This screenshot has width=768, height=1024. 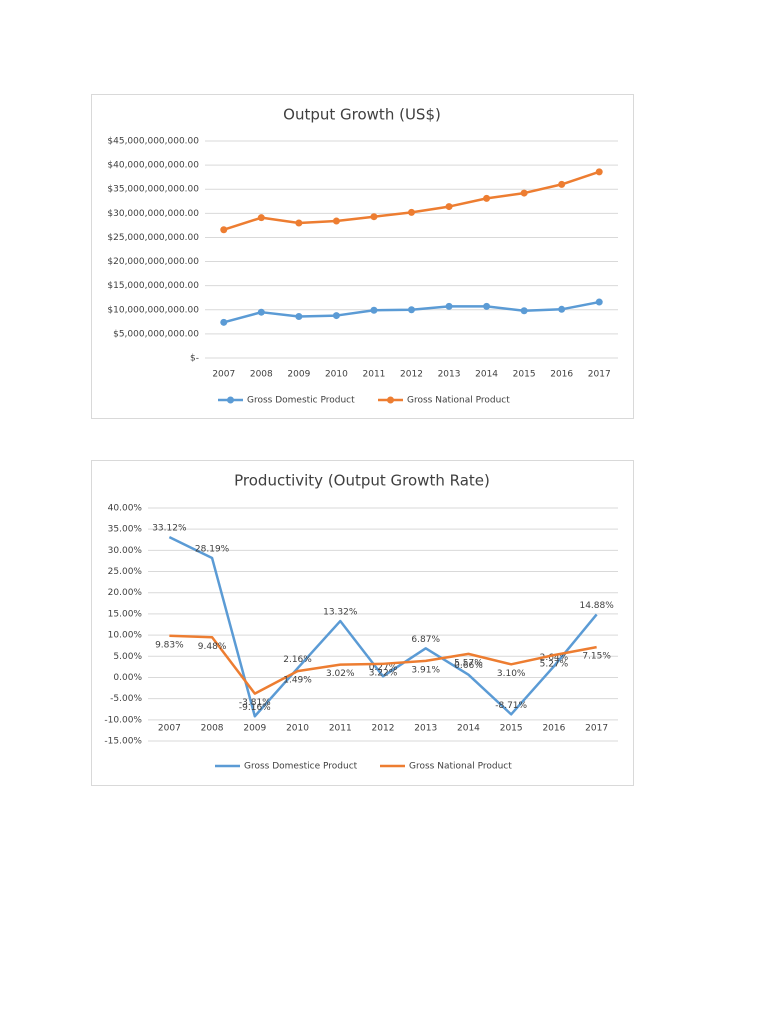 What do you see at coordinates (362, 115) in the screenshot?
I see `chart-title: Output Growth (US$)` at bounding box center [362, 115].